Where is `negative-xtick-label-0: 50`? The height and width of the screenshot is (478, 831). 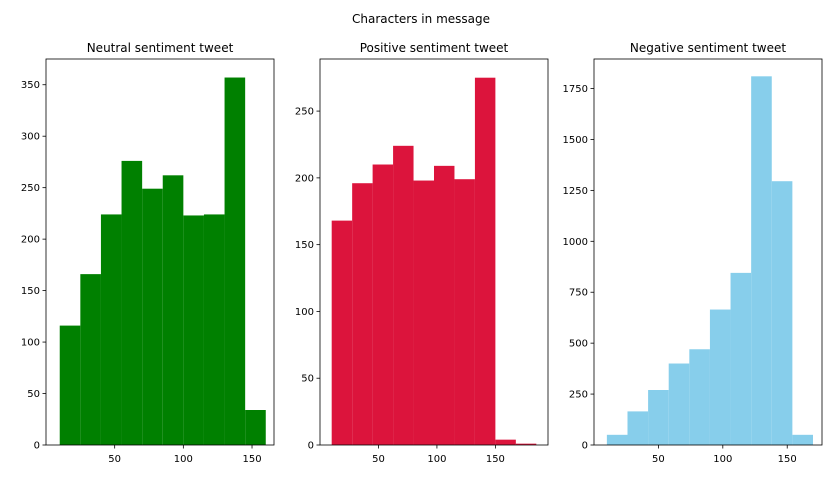
negative-xtick-label-0: 50 is located at coordinates (658, 459).